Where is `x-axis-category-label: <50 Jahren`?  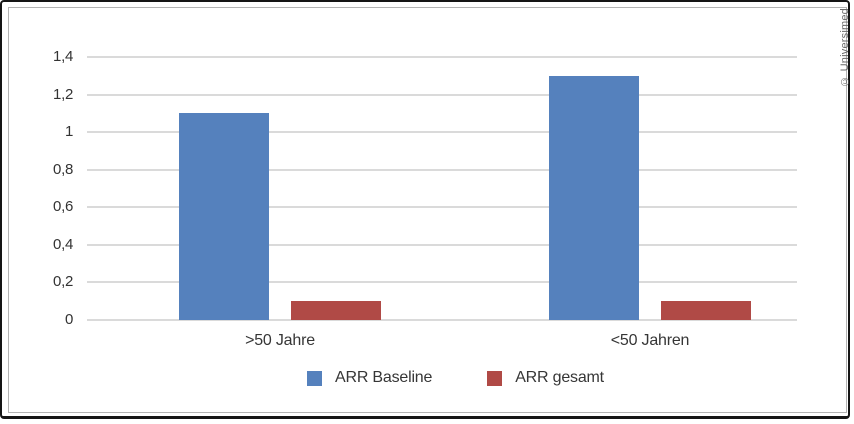 x-axis-category-label: <50 Jahren is located at coordinates (650, 340).